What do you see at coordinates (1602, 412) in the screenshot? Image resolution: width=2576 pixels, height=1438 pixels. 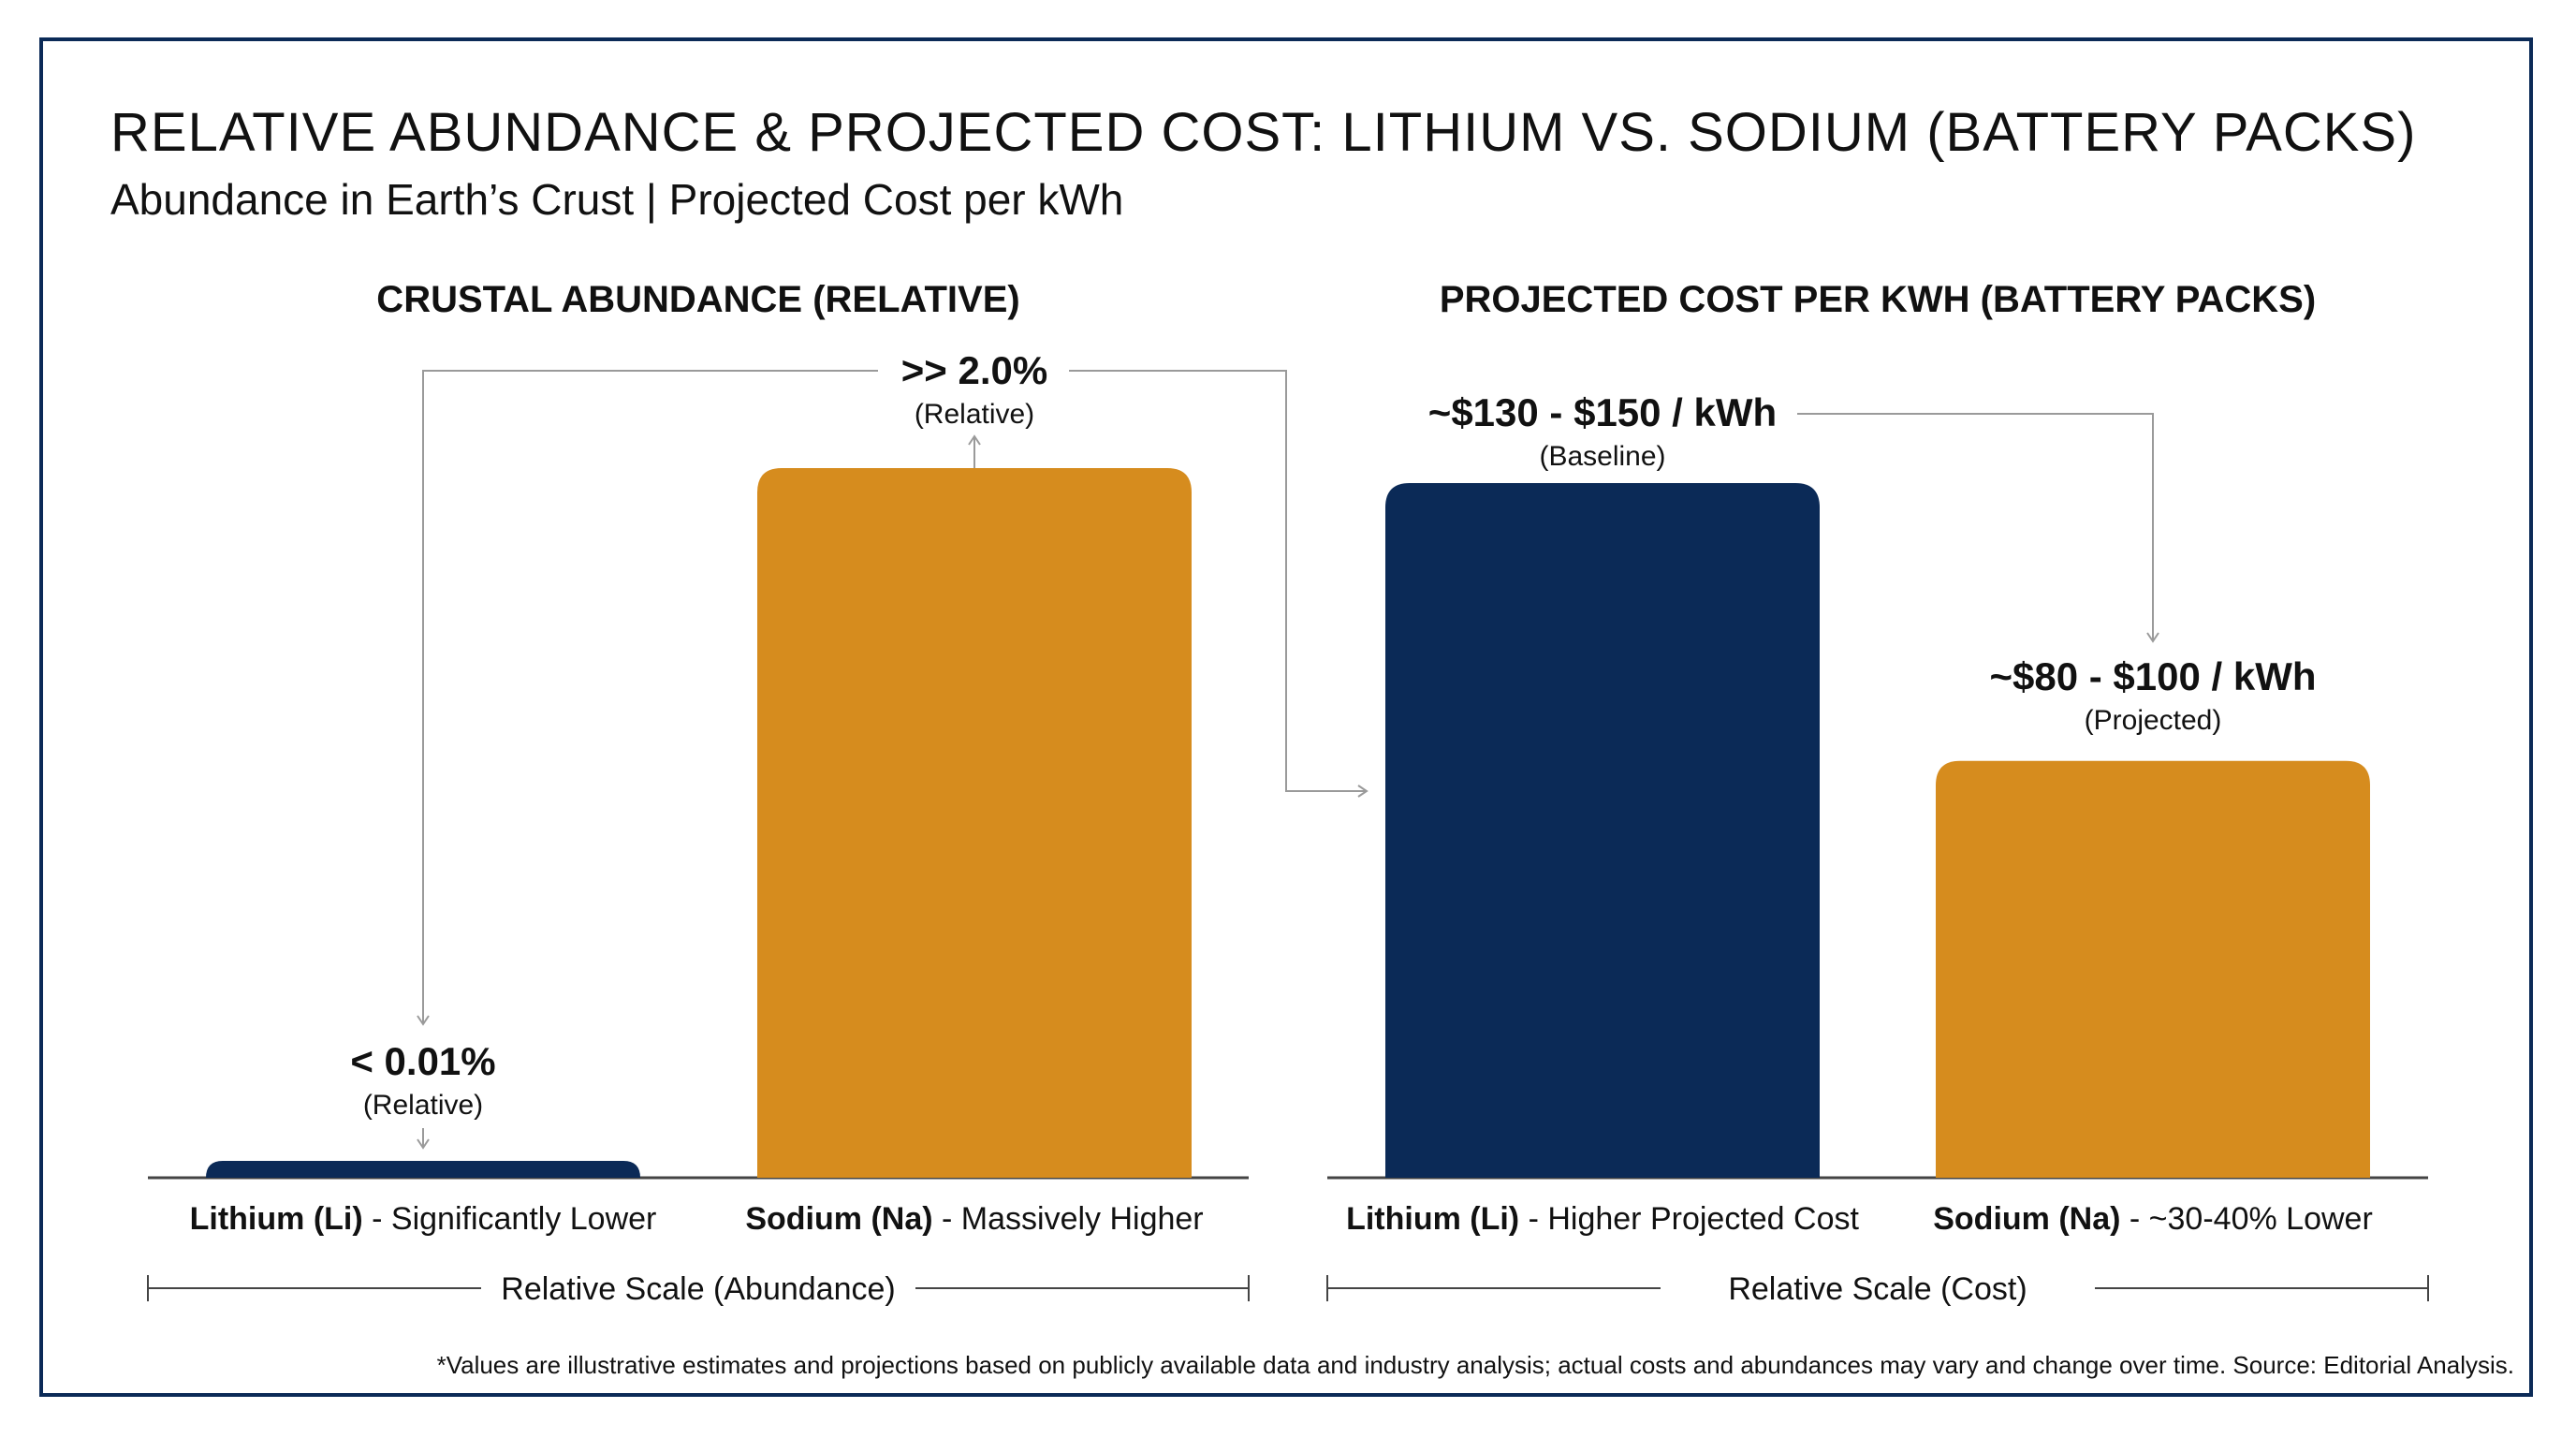 I see `cost-lithium-value-label: ~$130 - $150 / kWh` at bounding box center [1602, 412].